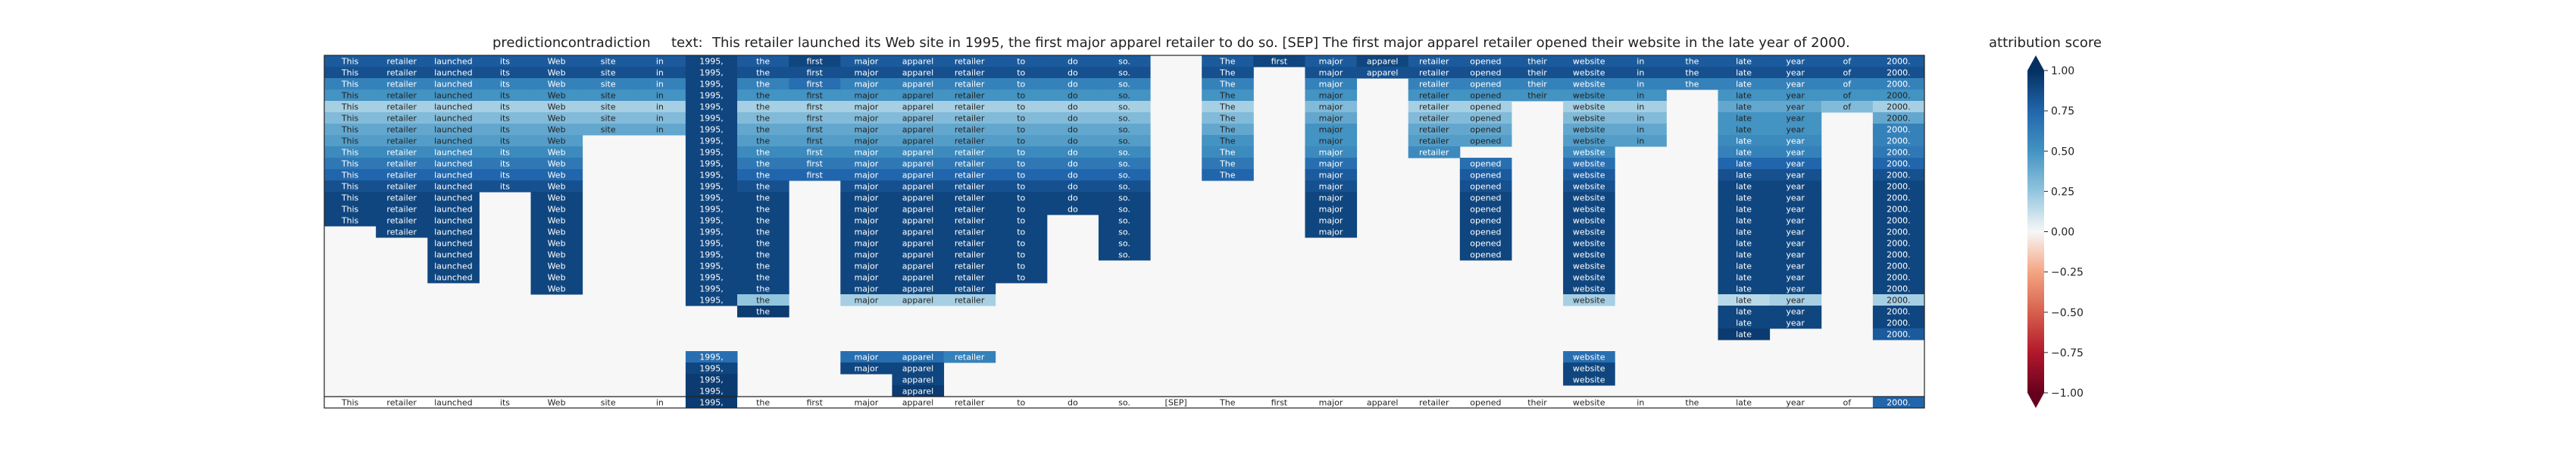 Image resolution: width=2576 pixels, height=455 pixels. I want to click on cell-token-label: in, so click(1641, 84).